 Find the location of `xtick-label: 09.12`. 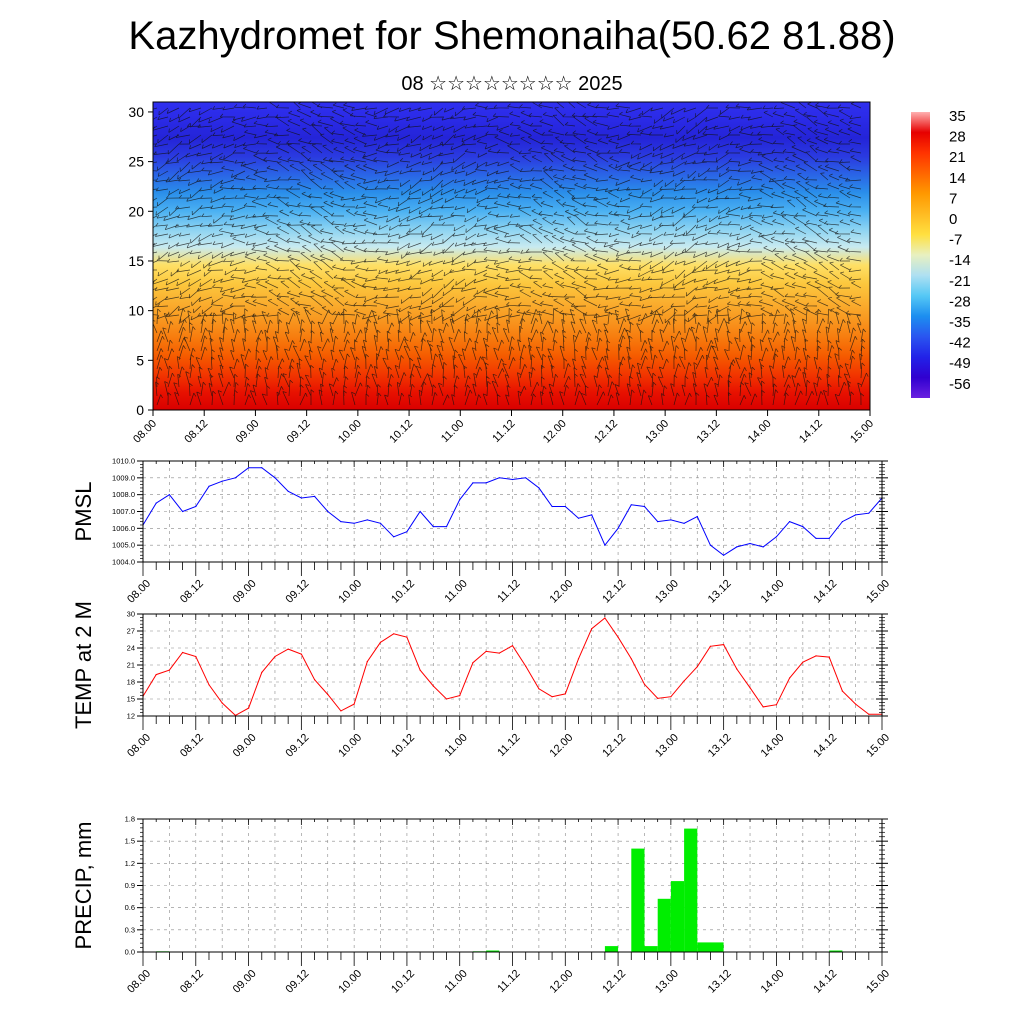

xtick-label: 09.12 is located at coordinates (298, 746).